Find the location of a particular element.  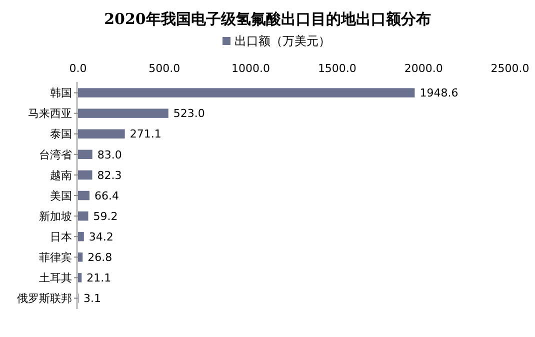

y-tick-label: 越南 is located at coordinates (61, 175).